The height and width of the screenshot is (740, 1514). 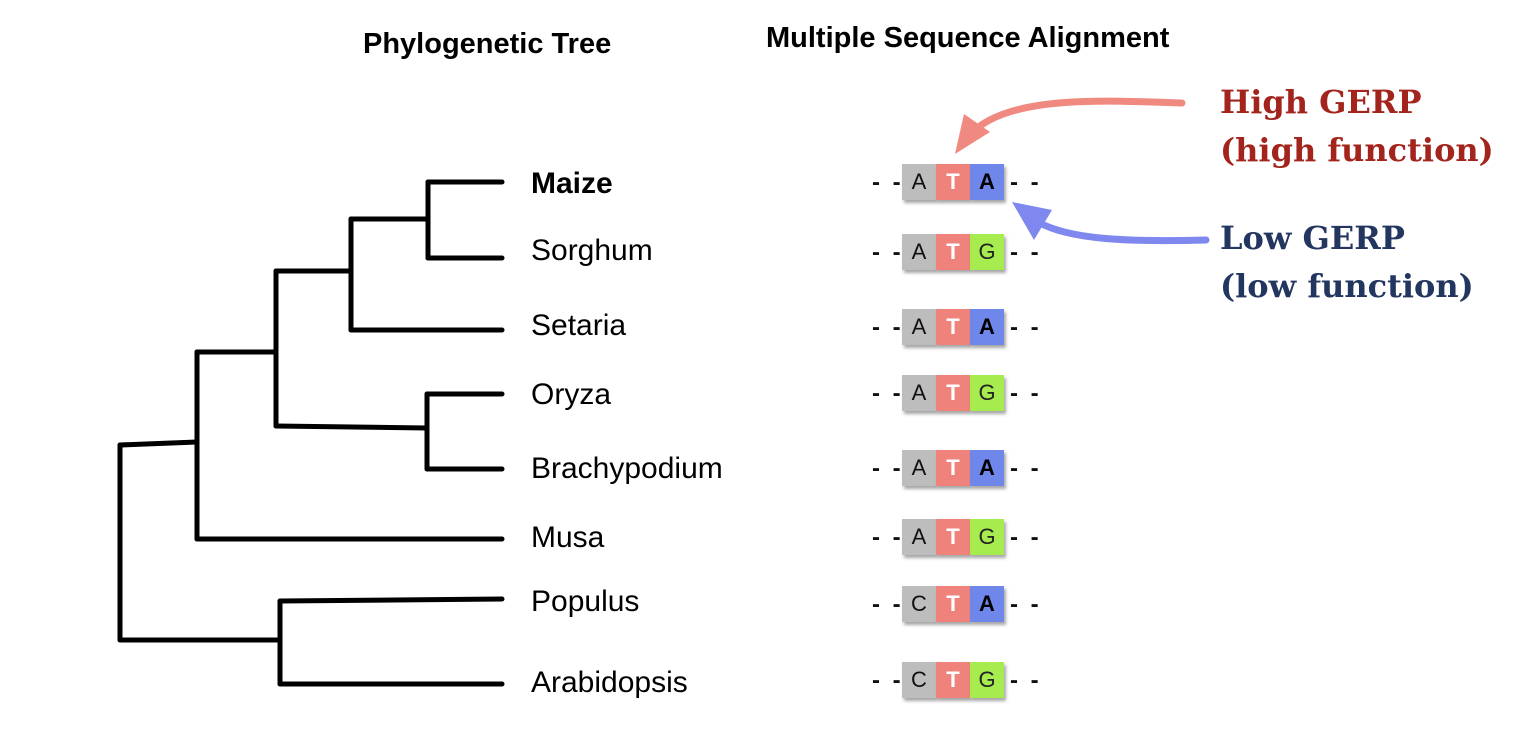 What do you see at coordinates (1081, 113) in the screenshot?
I see `high-gerp-arrow` at bounding box center [1081, 113].